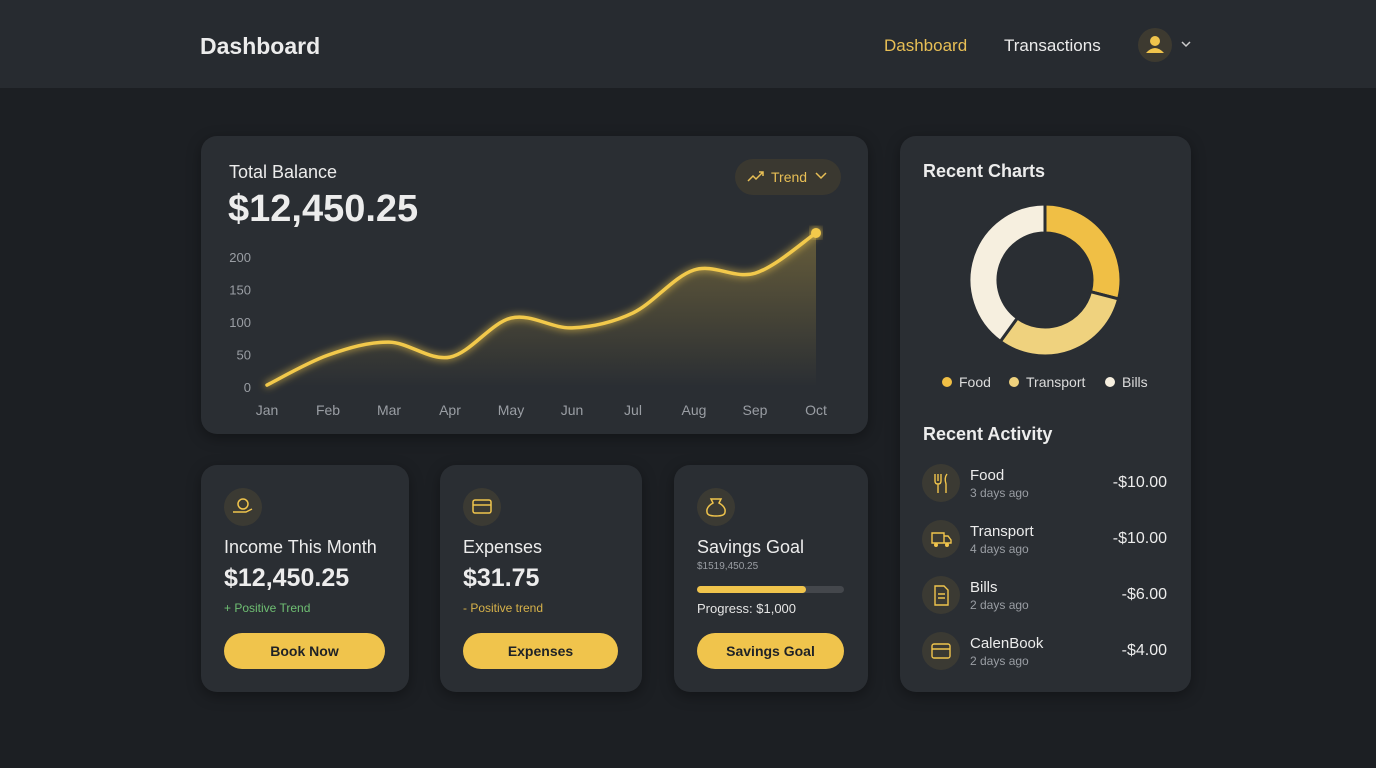 The image size is (1376, 768). What do you see at coordinates (1144, 650) in the screenshot?
I see `activity-amount: -$4.00` at bounding box center [1144, 650].